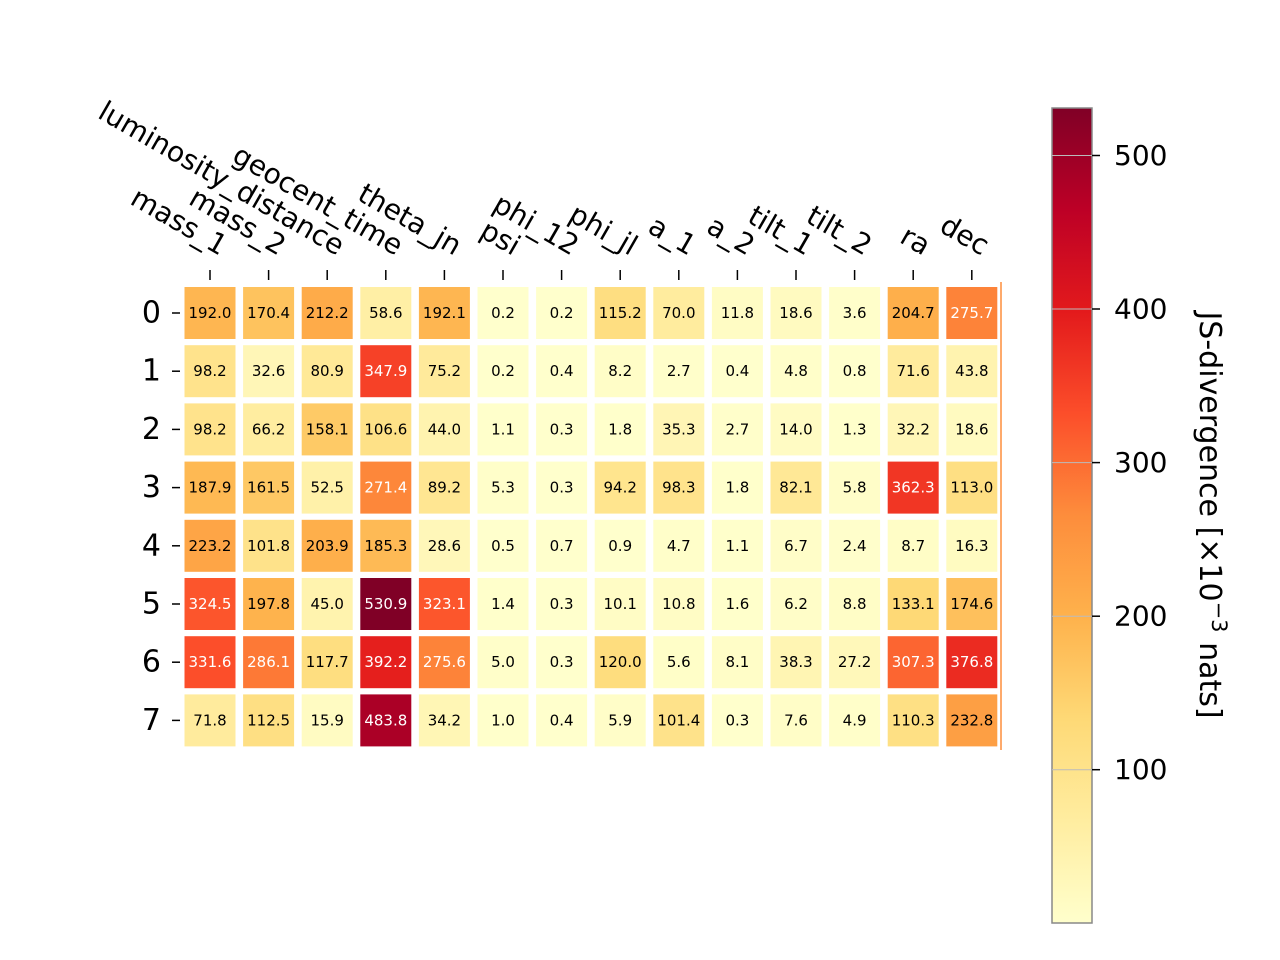  I want to click on cell-value-label: 112.5, so click(268, 720).